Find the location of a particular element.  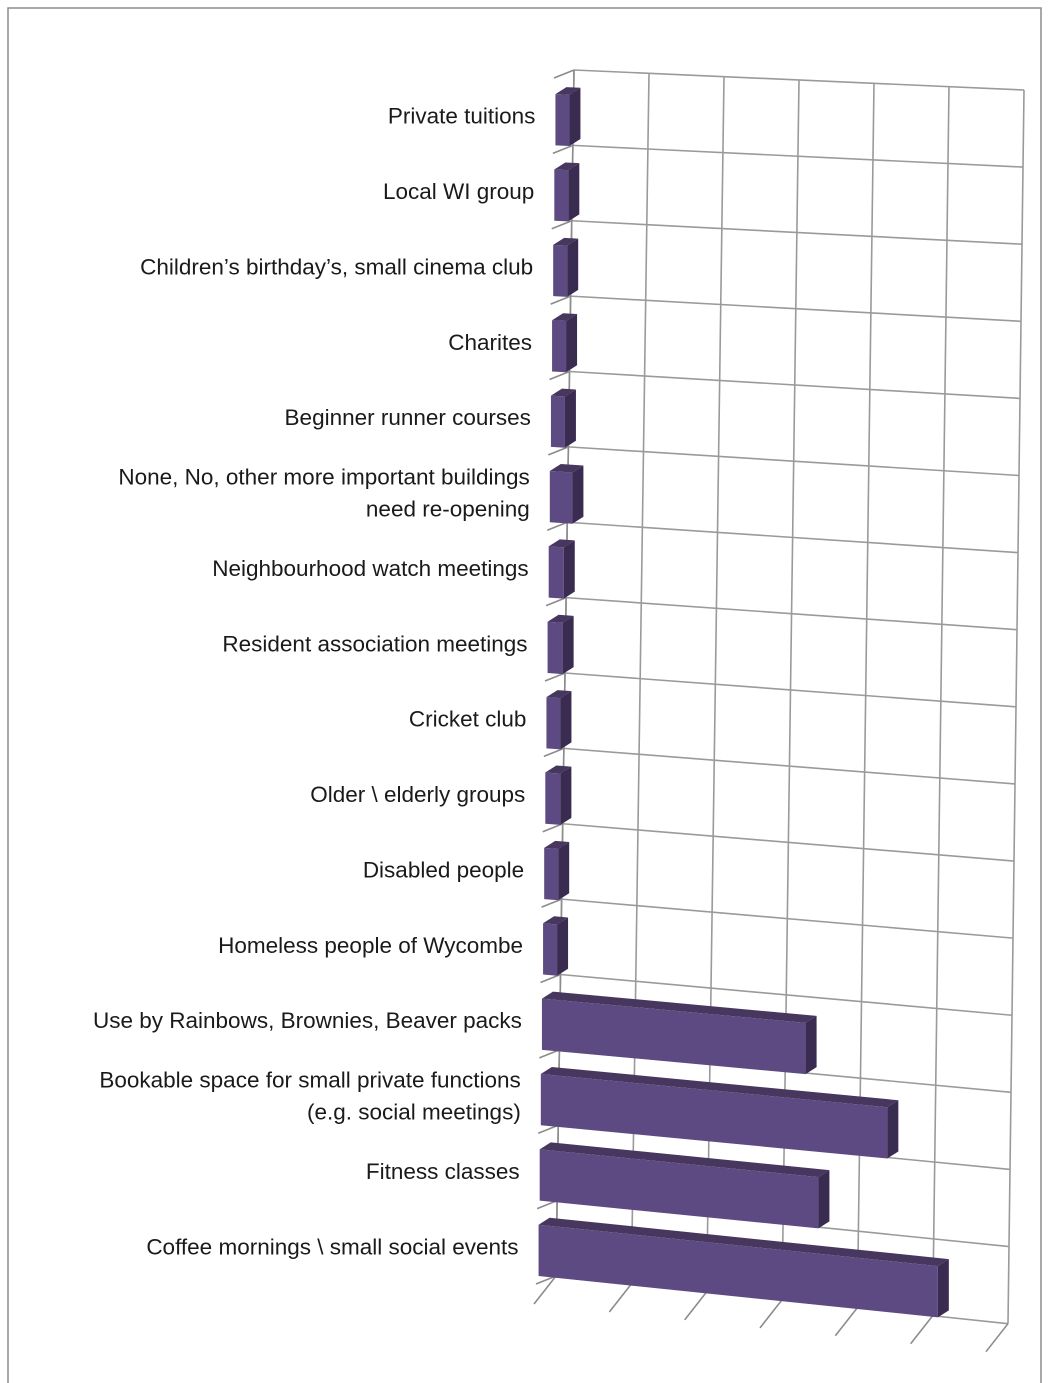

category-label: Use by Rainbows, Brownies, Beaver packs is located at coordinates (307, 1020).